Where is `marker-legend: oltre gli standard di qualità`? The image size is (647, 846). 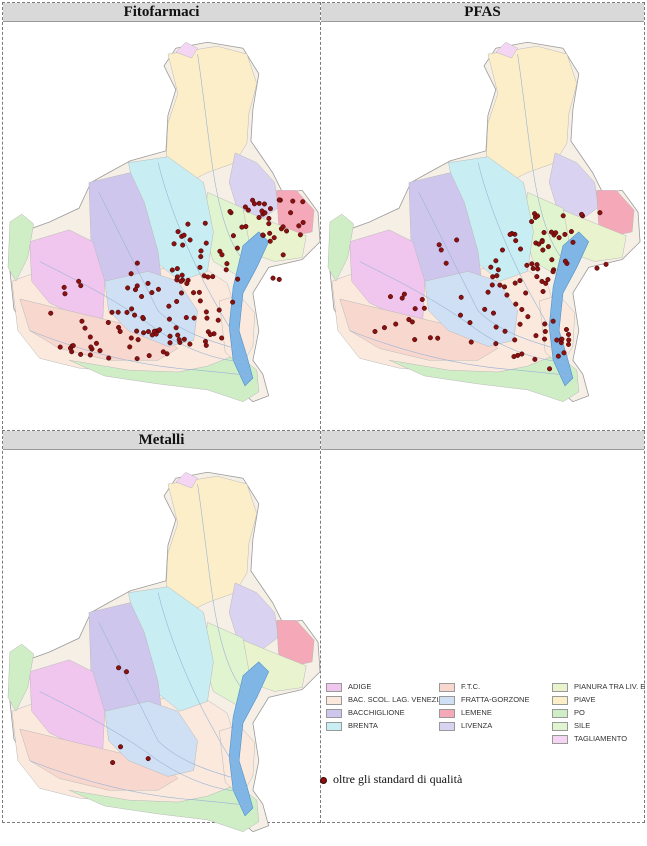
marker-legend: oltre gli standard di qualità is located at coordinates (391, 779).